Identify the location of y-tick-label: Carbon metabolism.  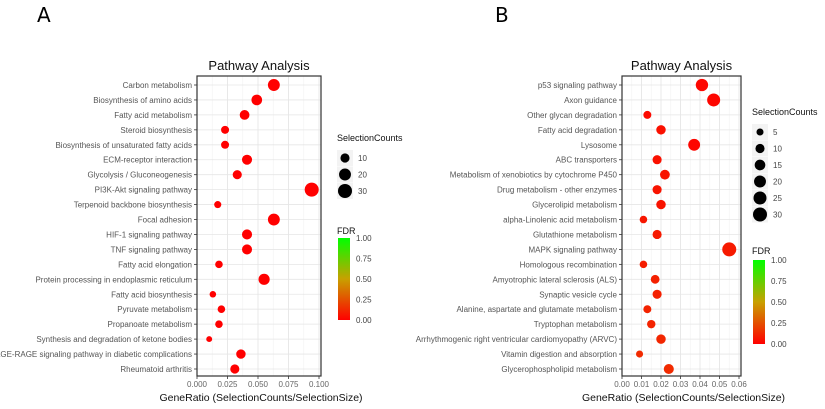
(158, 85).